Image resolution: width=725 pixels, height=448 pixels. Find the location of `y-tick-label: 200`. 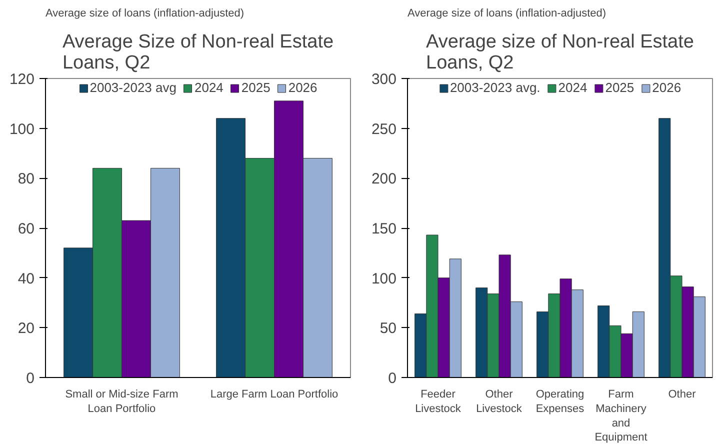

y-tick-label: 200 is located at coordinates (384, 179).